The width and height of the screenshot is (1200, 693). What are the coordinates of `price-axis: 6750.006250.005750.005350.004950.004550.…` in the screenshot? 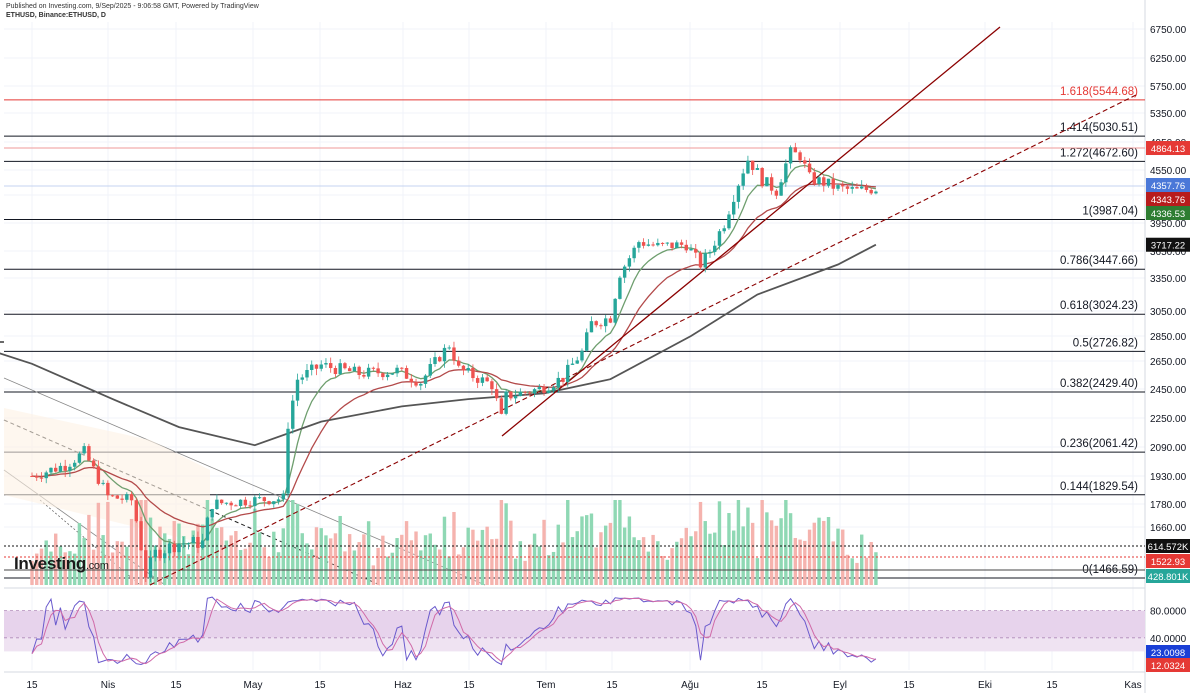 It's located at (1168, 335).